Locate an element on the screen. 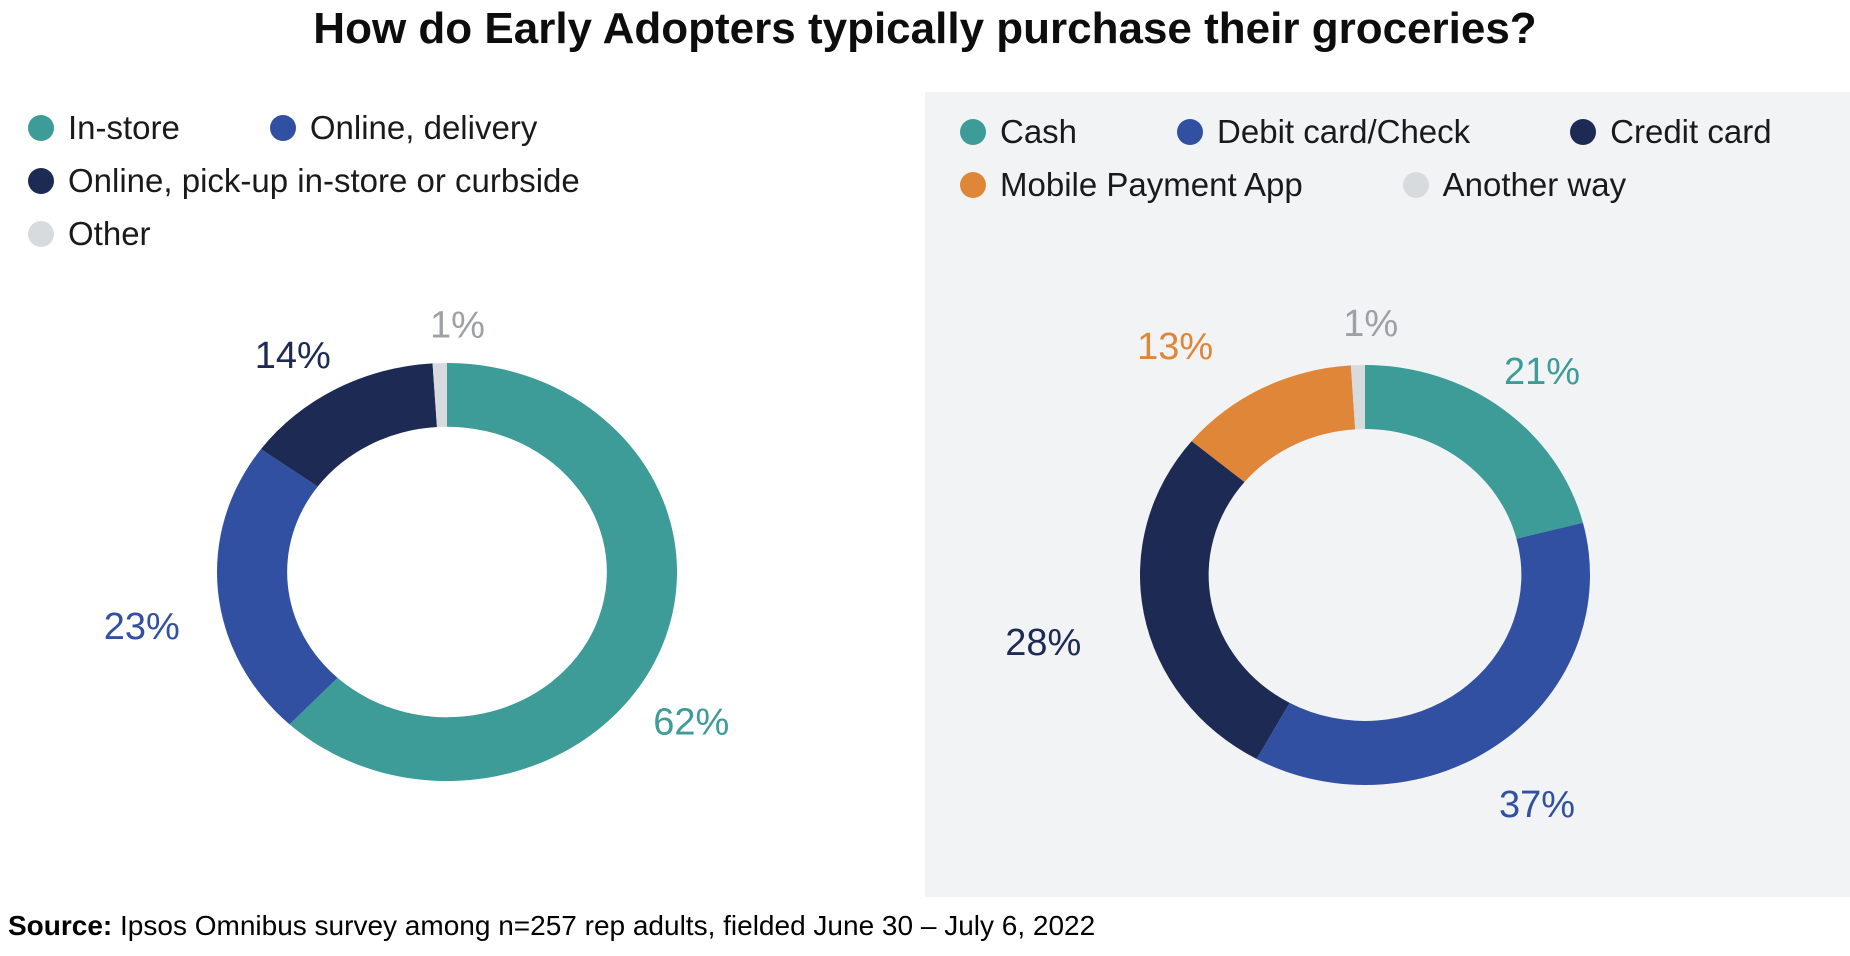 The height and width of the screenshot is (956, 1850). percent-label: 13% is located at coordinates (1175, 347).